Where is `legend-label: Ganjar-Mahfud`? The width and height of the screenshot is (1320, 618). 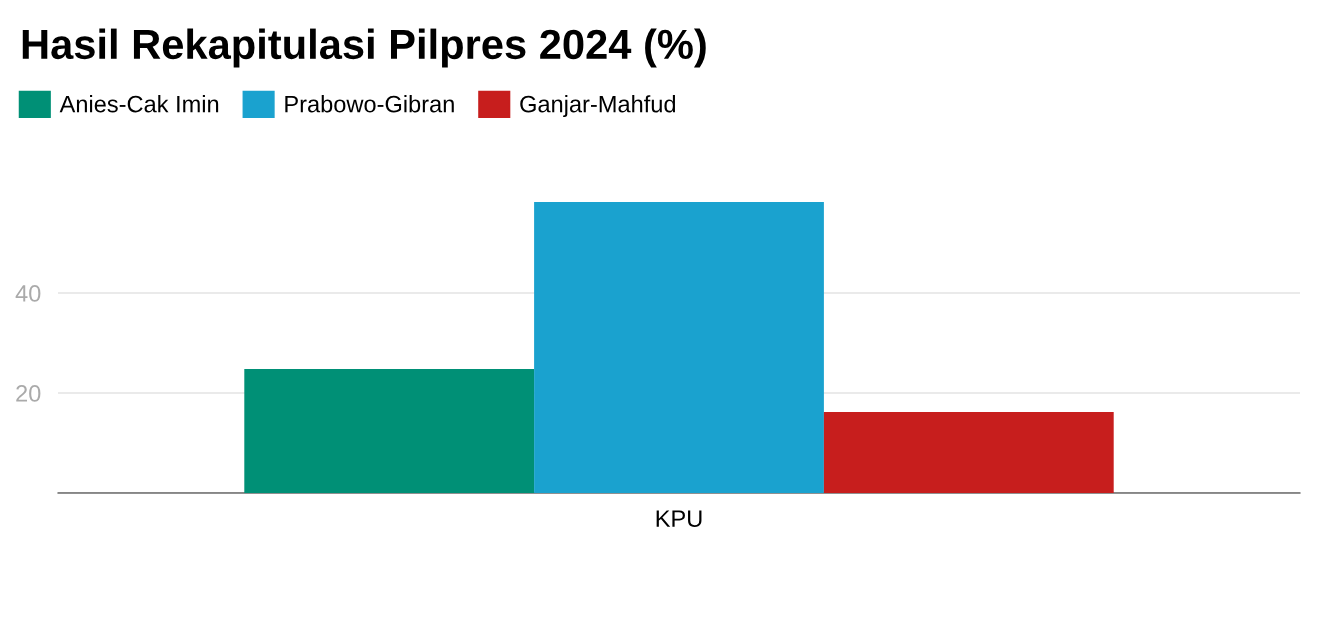
legend-label: Ganjar-Mahfud is located at coordinates (598, 106).